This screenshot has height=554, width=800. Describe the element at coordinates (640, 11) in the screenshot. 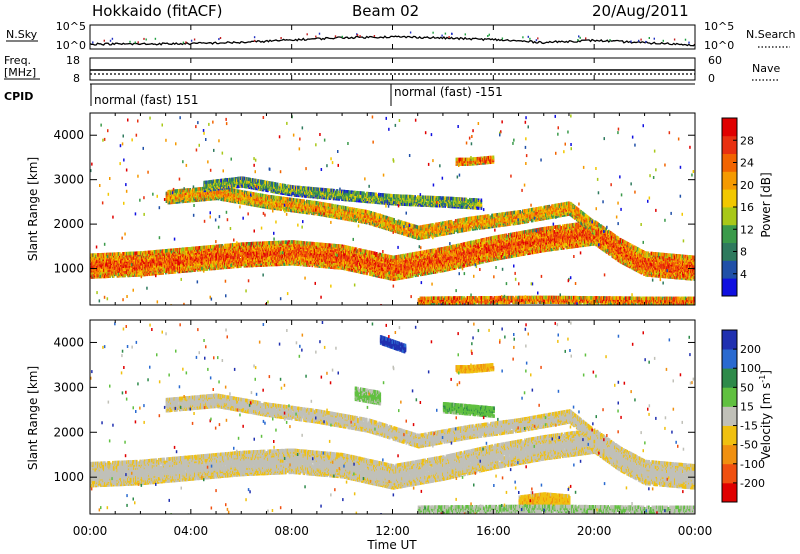

I see `date-title: 20/Aug/2011` at that location.